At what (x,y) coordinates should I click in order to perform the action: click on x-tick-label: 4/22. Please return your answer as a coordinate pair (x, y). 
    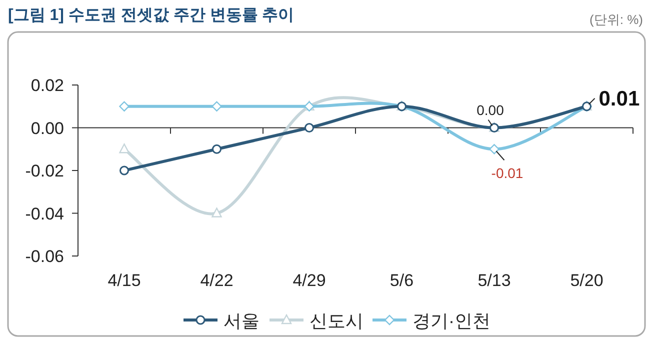
    Looking at the image, I should click on (217, 280).